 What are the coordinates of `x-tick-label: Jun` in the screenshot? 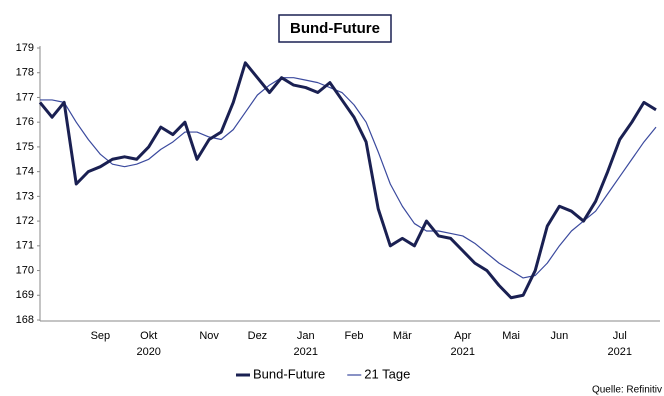 It's located at (559, 336).